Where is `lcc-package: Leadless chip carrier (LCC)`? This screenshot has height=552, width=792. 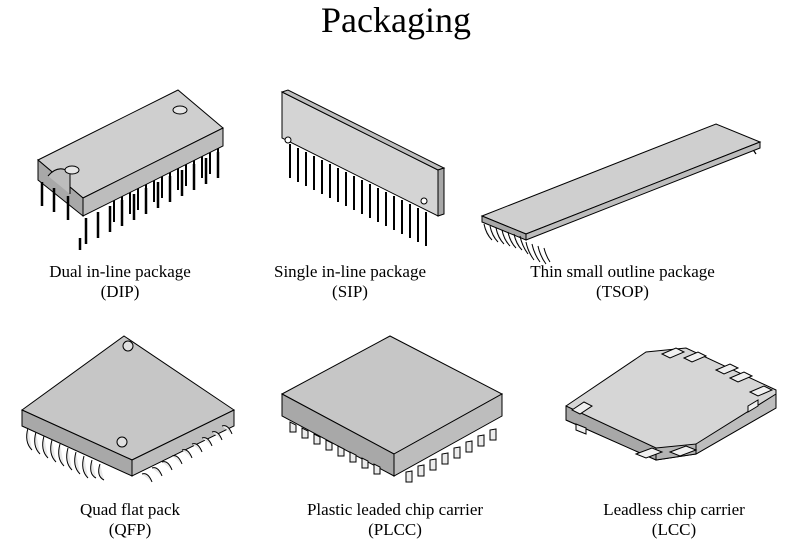 lcc-package: Leadless chip carrier (LCC) is located at coordinates (673, 441).